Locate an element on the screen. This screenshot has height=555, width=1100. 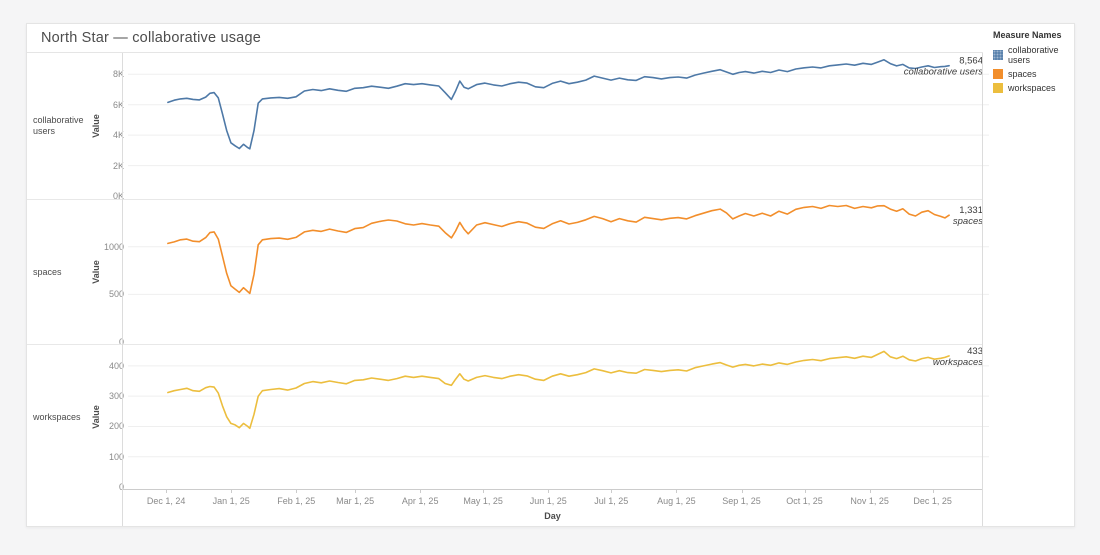
y-tick-labels: 0 500 1000 is located at coordinates (115, 273).